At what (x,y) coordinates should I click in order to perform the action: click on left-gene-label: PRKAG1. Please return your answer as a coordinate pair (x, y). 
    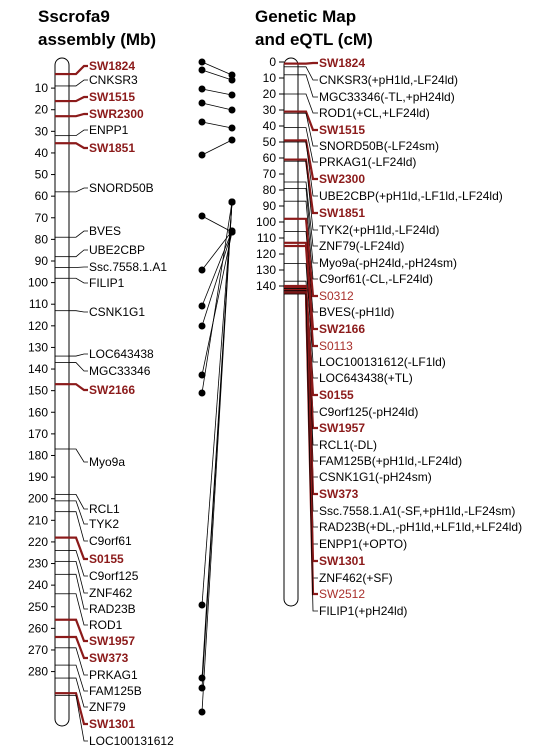
    Looking at the image, I should click on (113, 675).